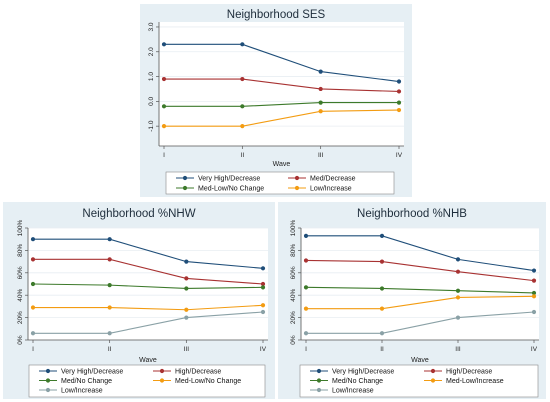  Describe the element at coordinates (231, 188) in the screenshot. I see `legend-label: Med-Low/No Change` at that location.